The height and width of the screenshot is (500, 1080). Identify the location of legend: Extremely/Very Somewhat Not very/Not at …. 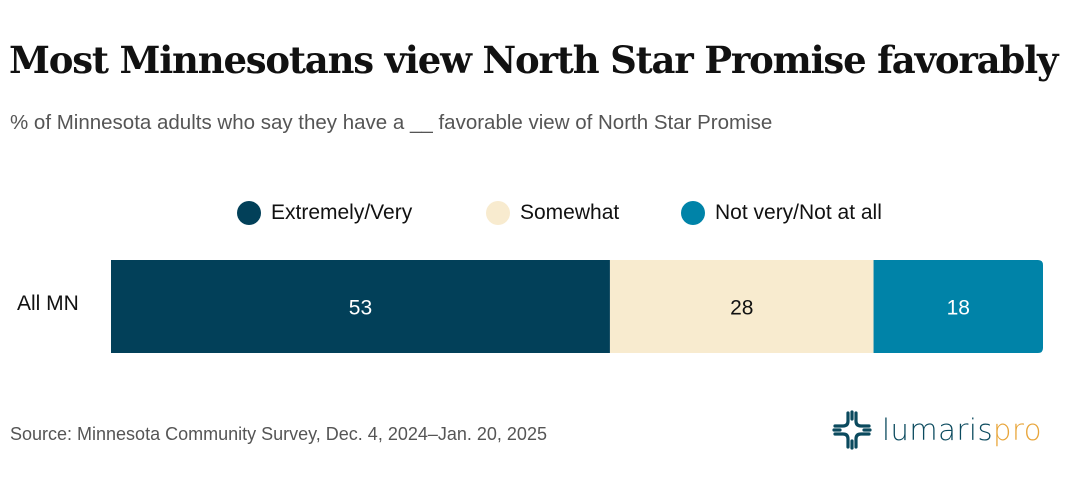
(540, 215).